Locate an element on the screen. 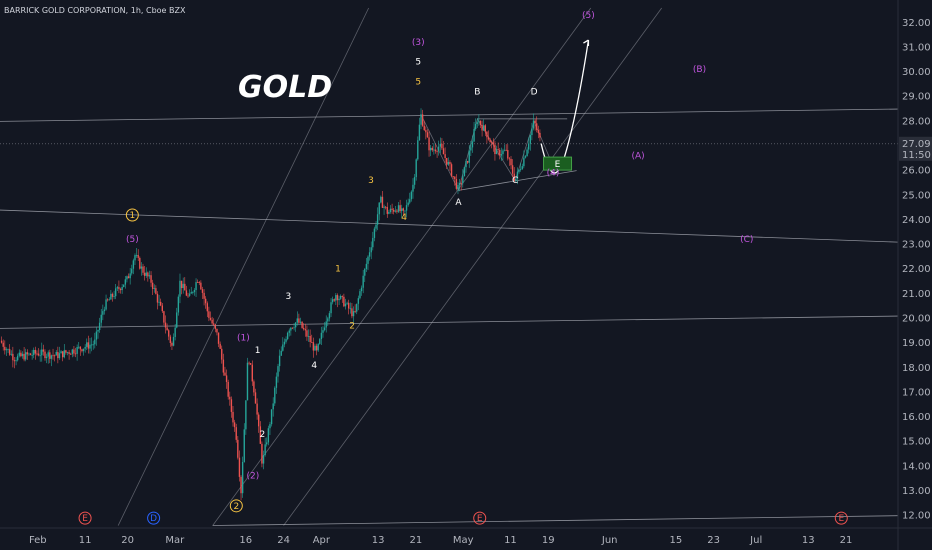 The height and width of the screenshot is (550, 932). horizontal-support-line is located at coordinates (449, 322).